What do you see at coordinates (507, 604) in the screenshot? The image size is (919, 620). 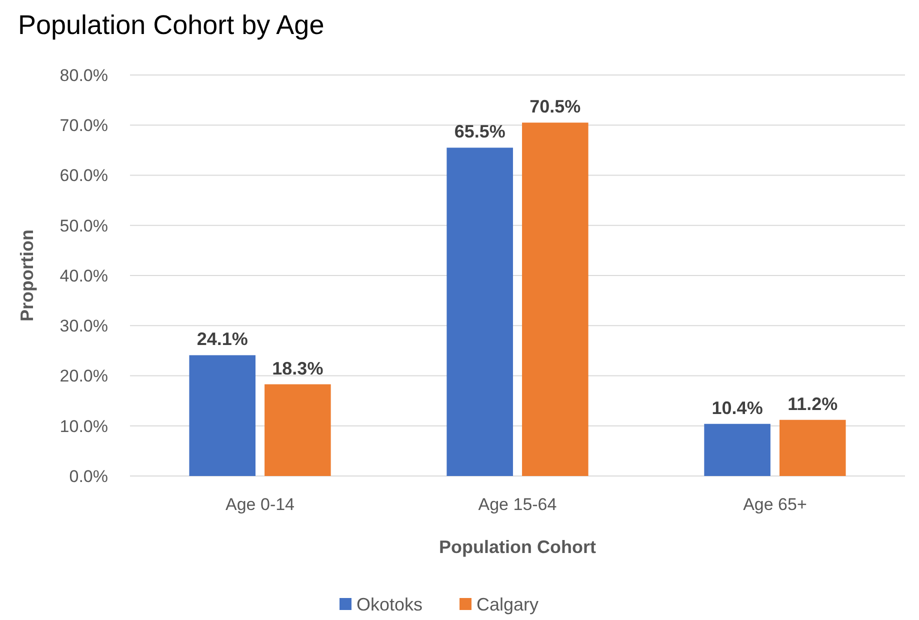 I see `legend-label: Calgary` at bounding box center [507, 604].